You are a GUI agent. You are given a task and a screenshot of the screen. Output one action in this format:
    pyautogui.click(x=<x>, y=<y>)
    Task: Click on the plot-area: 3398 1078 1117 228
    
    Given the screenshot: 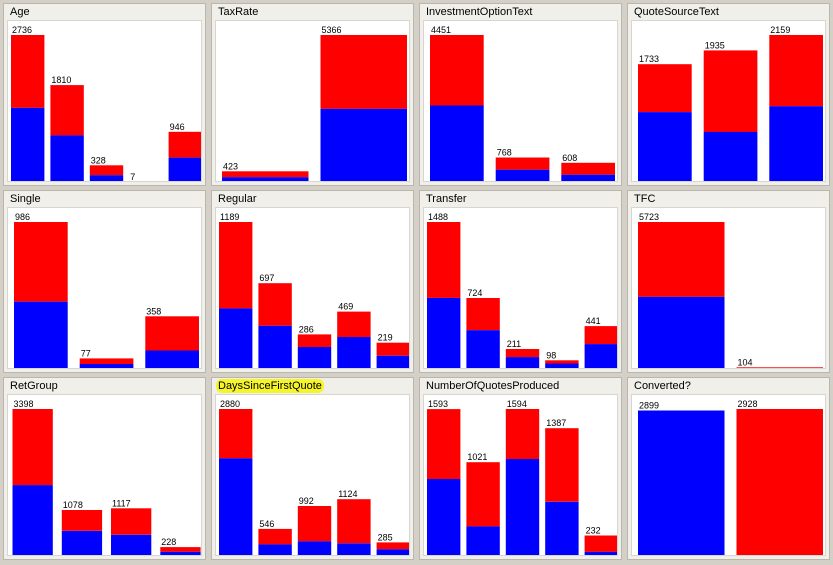 What is the action you would take?
    pyautogui.click(x=104, y=475)
    